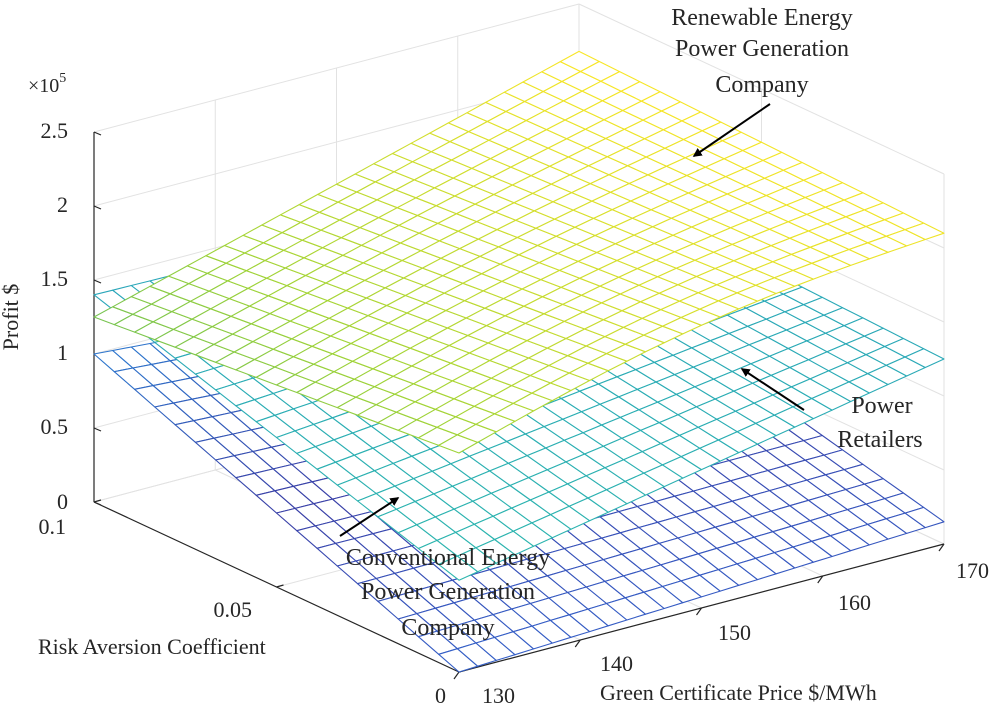 The width and height of the screenshot is (1000, 708). I want to click on z-multiplier-exponent: 5, so click(62, 78).